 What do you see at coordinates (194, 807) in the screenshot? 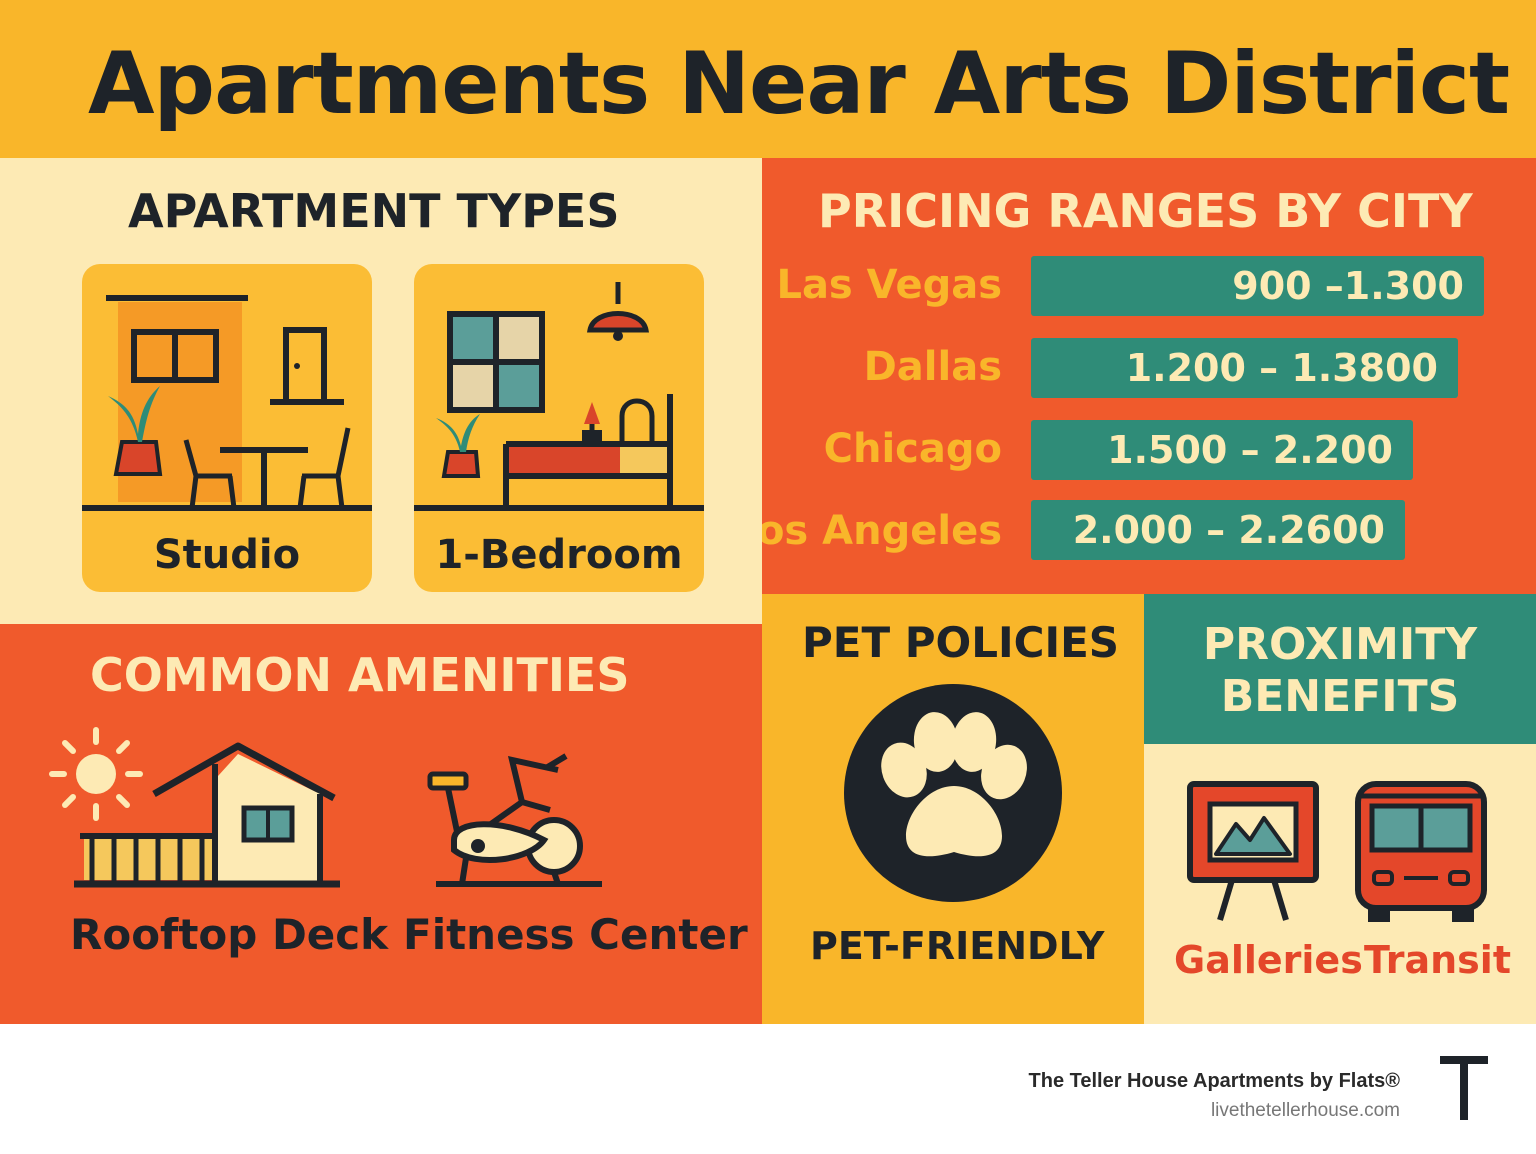
I see `rooftop-deck-icon` at bounding box center [194, 807].